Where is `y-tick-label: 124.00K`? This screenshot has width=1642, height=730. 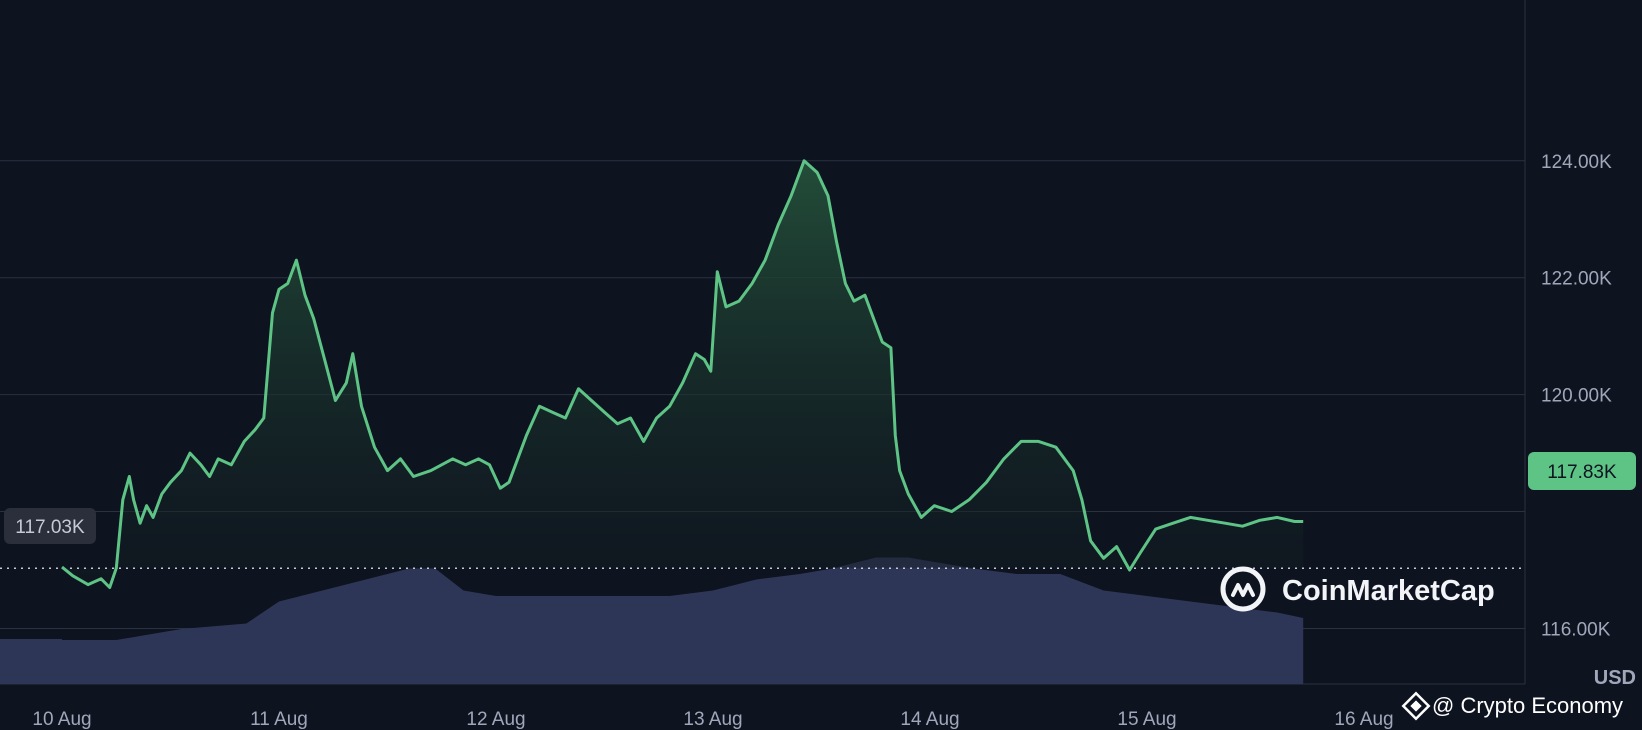
y-tick-label: 124.00K is located at coordinates (1576, 162).